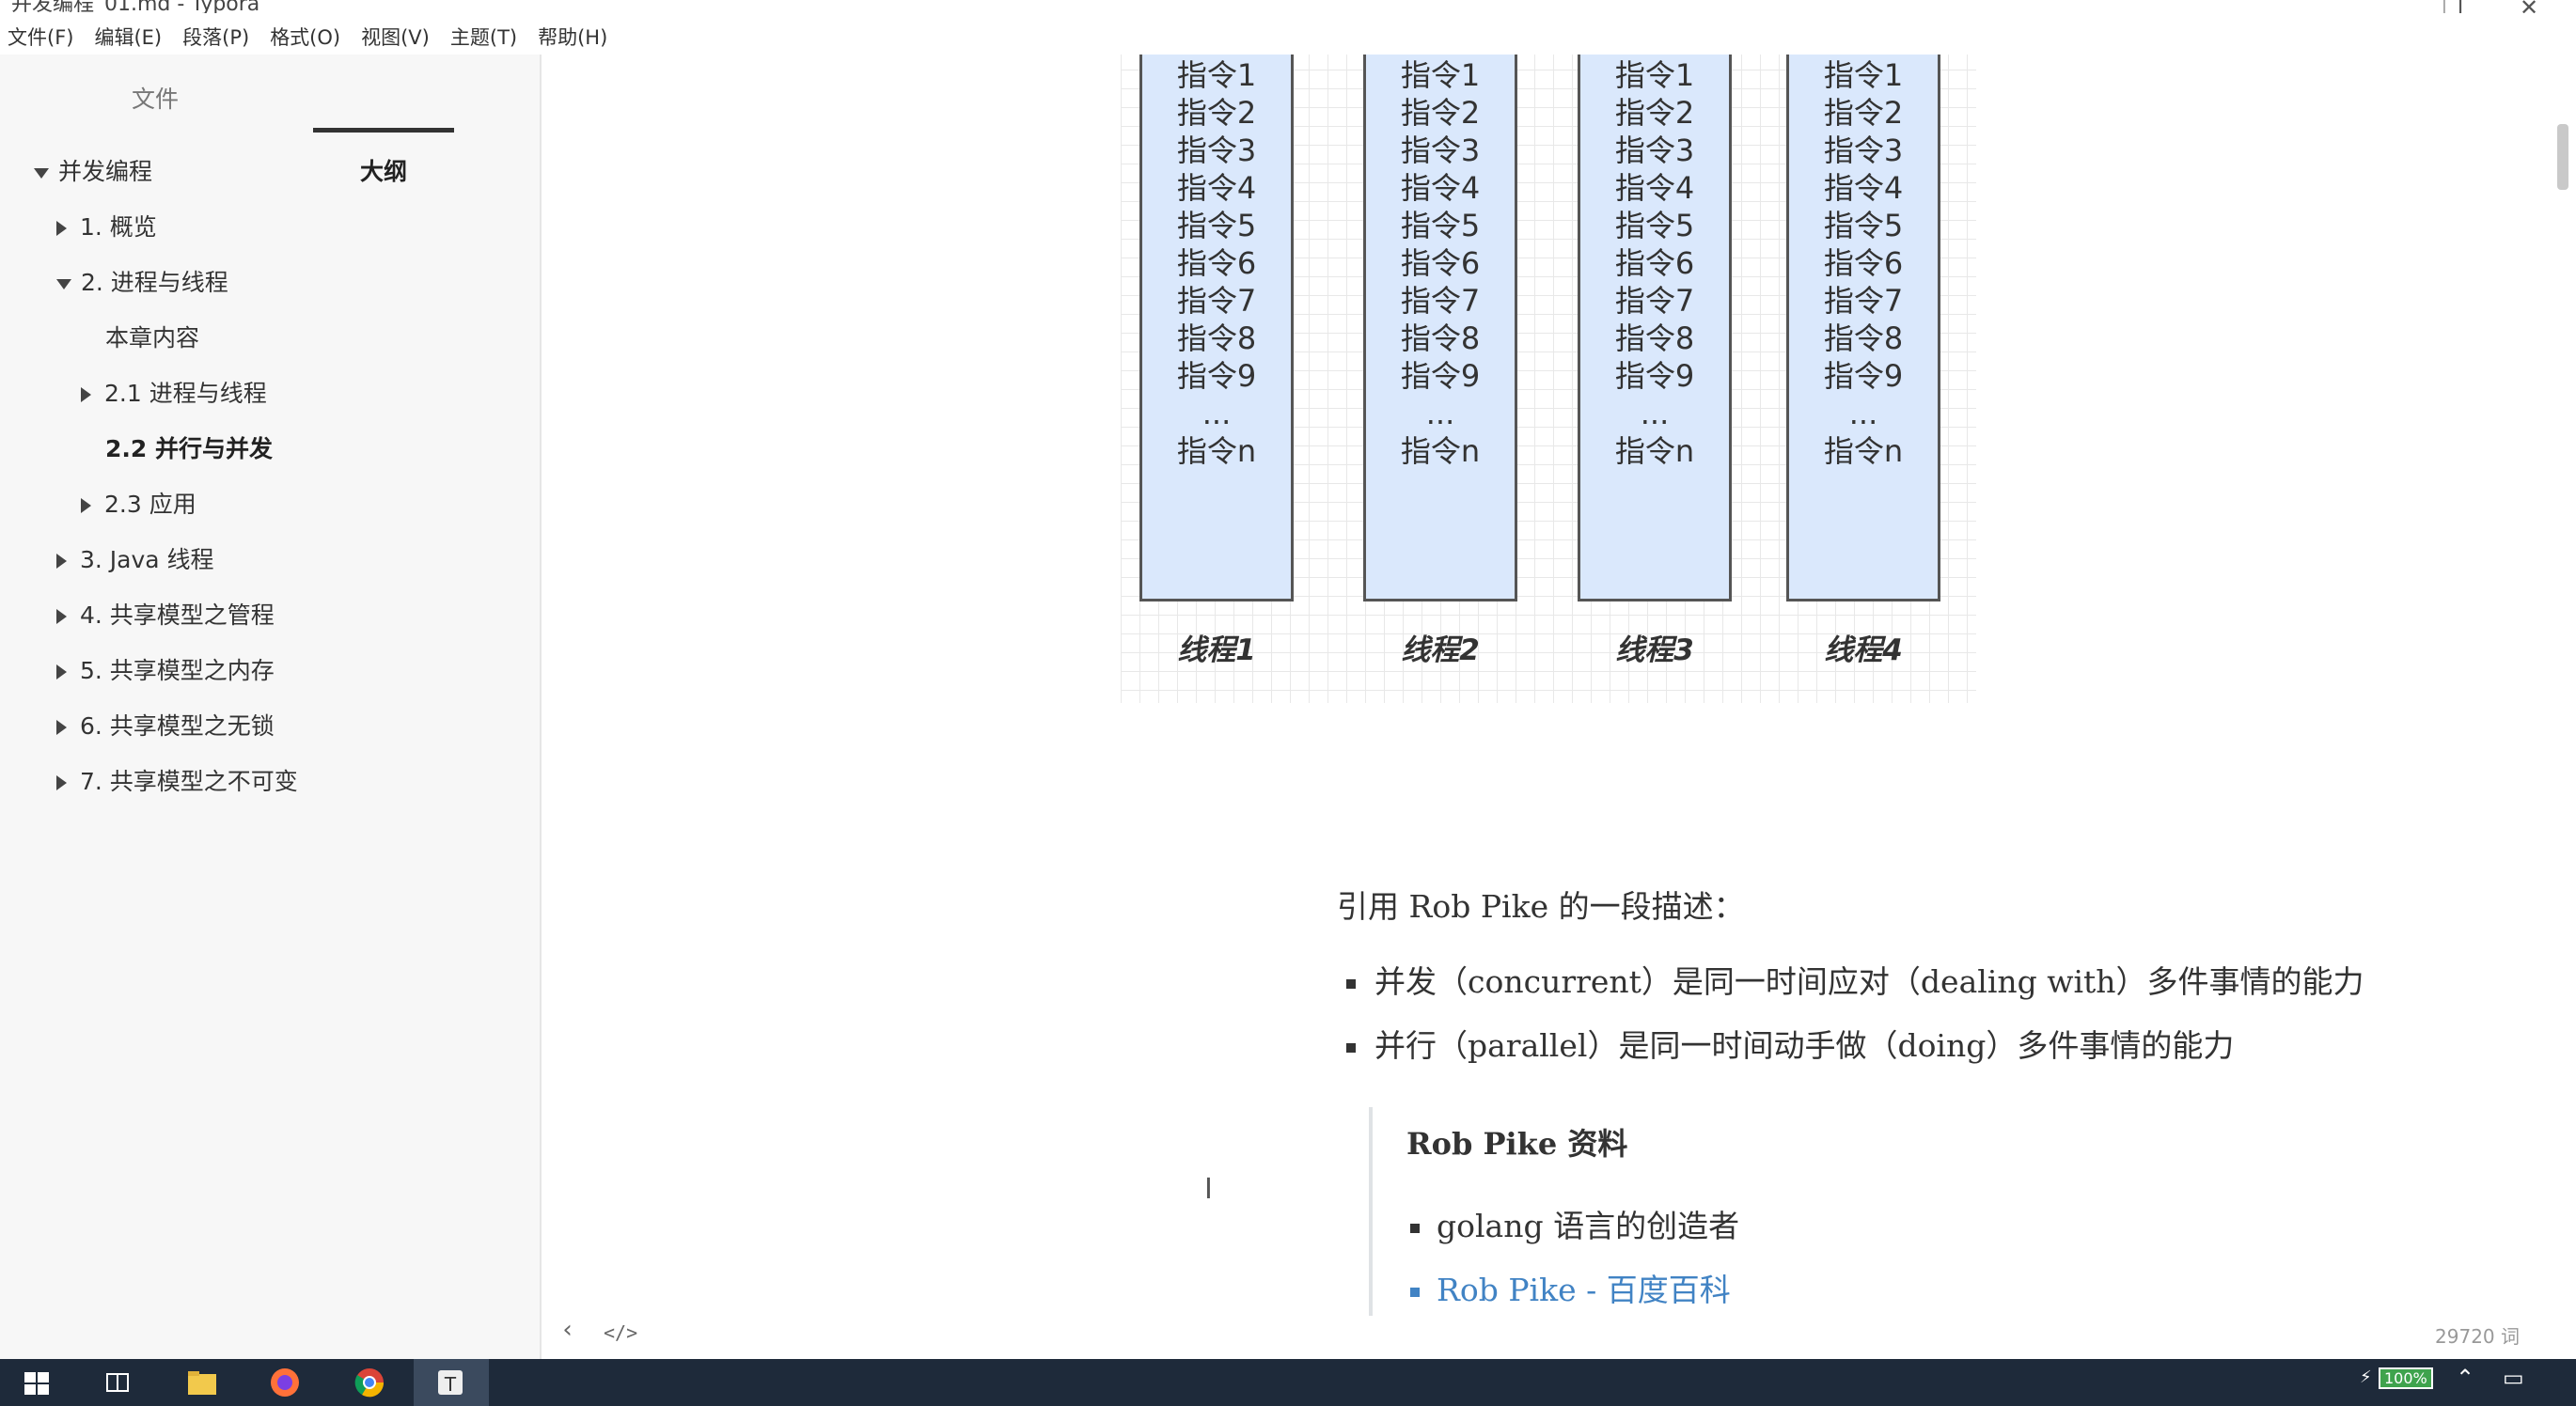 The width and height of the screenshot is (2576, 1406). What do you see at coordinates (2478, 1335) in the screenshot?
I see `word-count: 29720 词` at bounding box center [2478, 1335].